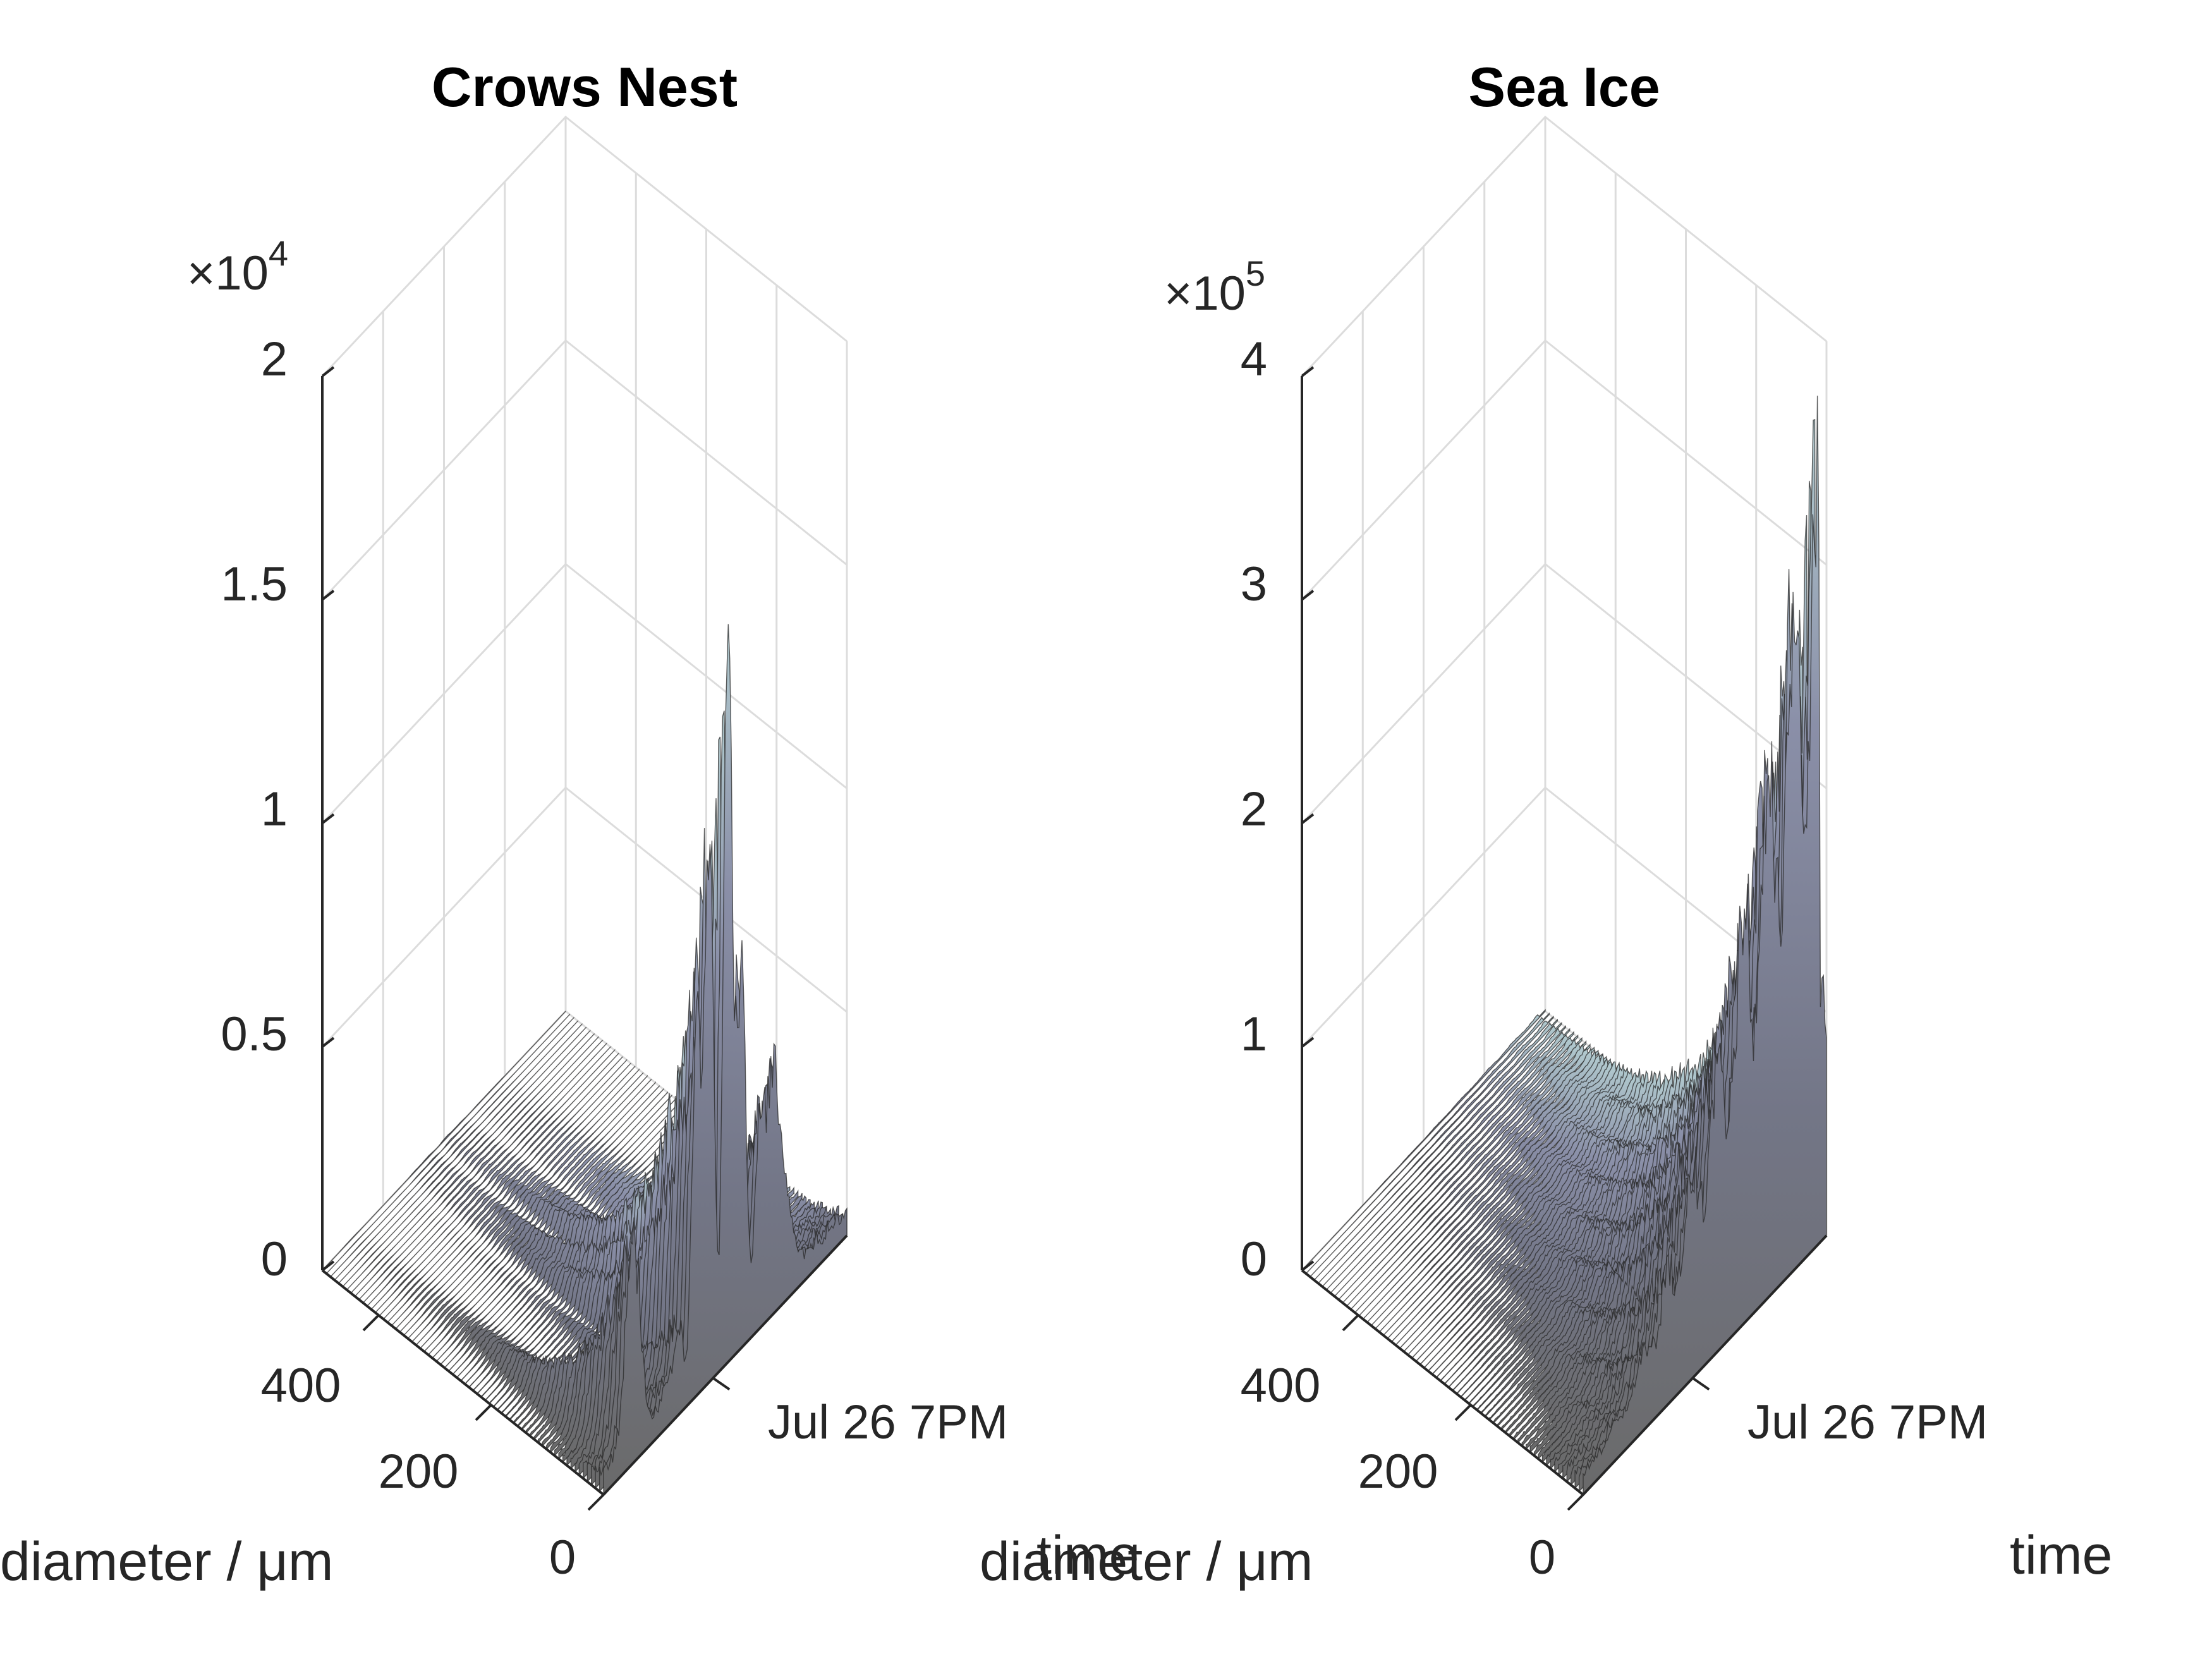 This screenshot has width=2212, height=1659. Describe the element at coordinates (1146, 1561) in the screenshot. I see `sea-ice-x-label: diameter / μm` at that location.